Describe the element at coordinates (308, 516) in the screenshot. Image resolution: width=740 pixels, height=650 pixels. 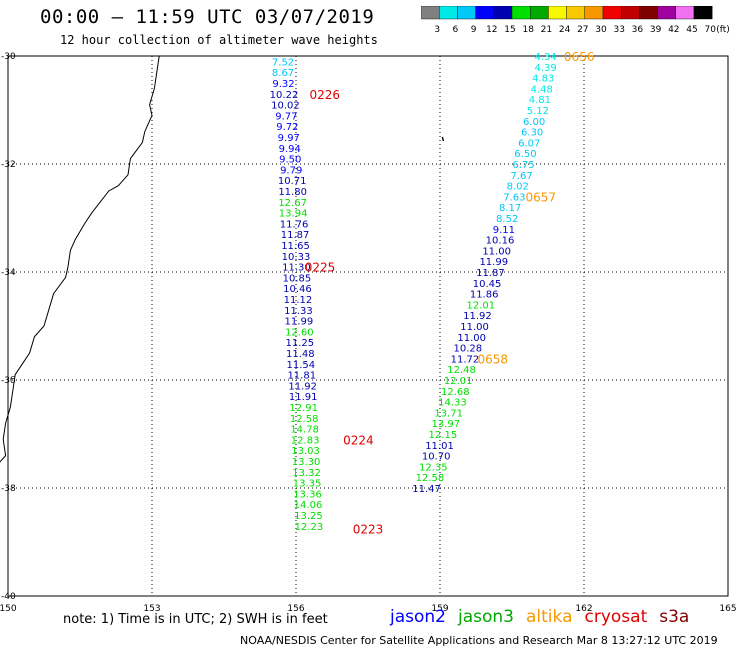
I see `wave-height-value: 13.25` at that location.